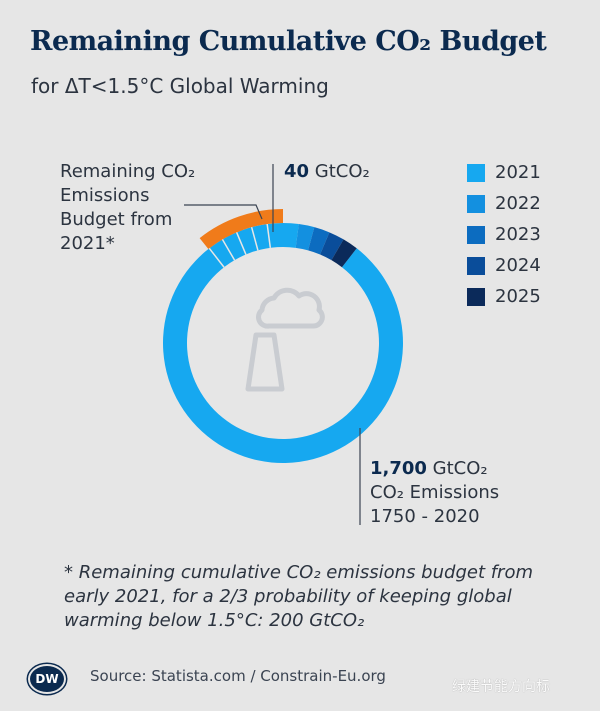 The height and width of the screenshot is (711, 600). I want to click on annotation-line: 2021*, so click(87, 243).